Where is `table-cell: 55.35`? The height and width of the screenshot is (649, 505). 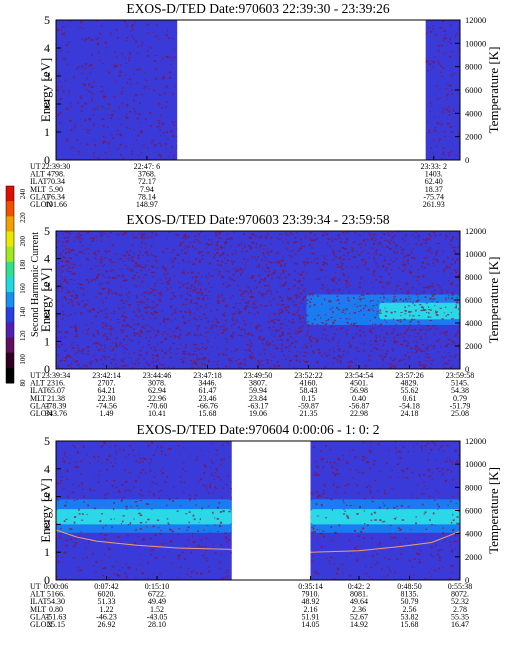 table-cell: 55.35 is located at coordinates (460, 616).